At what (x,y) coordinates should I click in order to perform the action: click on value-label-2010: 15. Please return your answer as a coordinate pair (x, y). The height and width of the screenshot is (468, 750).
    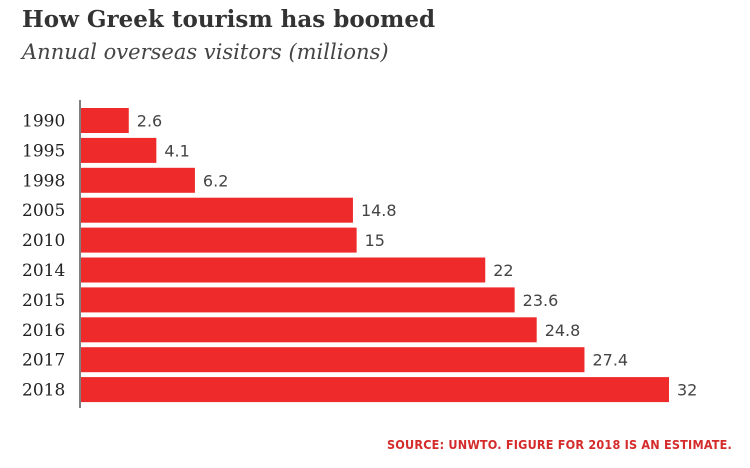
    Looking at the image, I should click on (375, 240).